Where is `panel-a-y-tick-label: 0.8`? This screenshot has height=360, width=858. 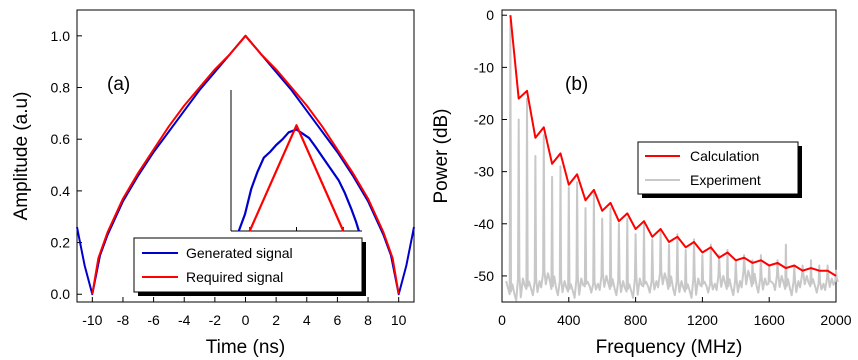 panel-a-y-tick-label: 0.8 is located at coordinates (61, 88).